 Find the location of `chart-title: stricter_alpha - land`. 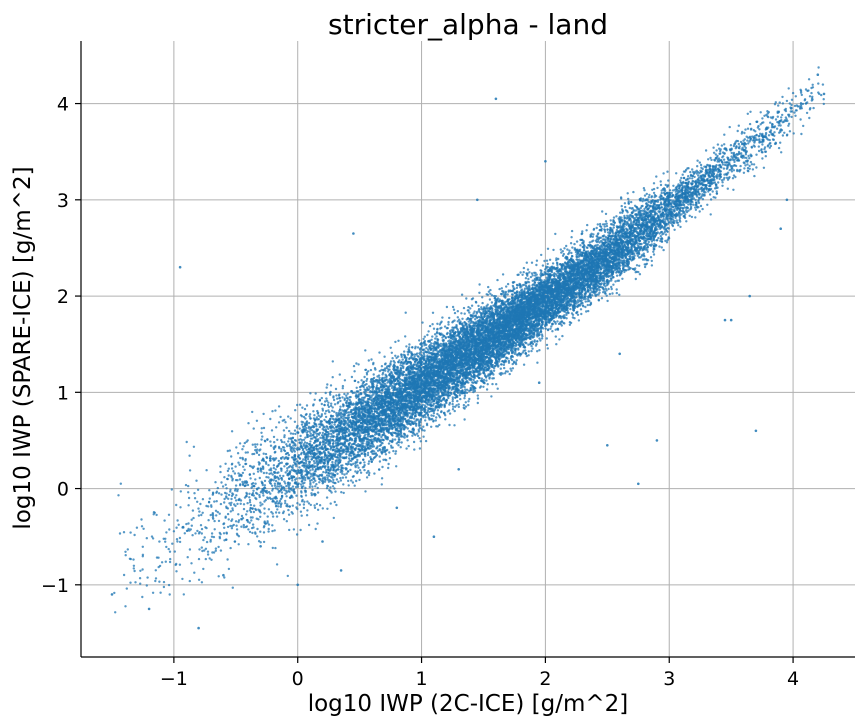

chart-title: stricter_alpha - land is located at coordinates (468, 24).